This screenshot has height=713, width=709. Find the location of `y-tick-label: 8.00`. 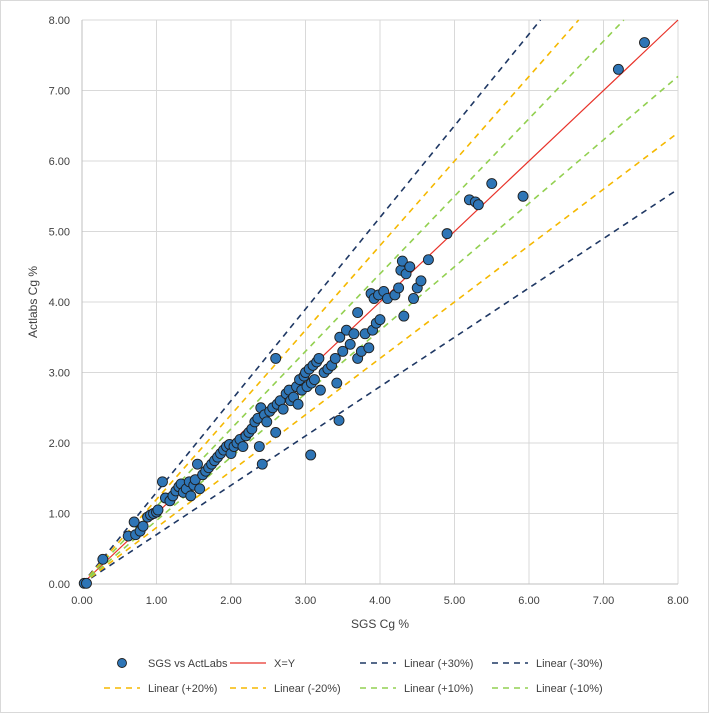

y-tick-label: 8.00 is located at coordinates (59, 21).